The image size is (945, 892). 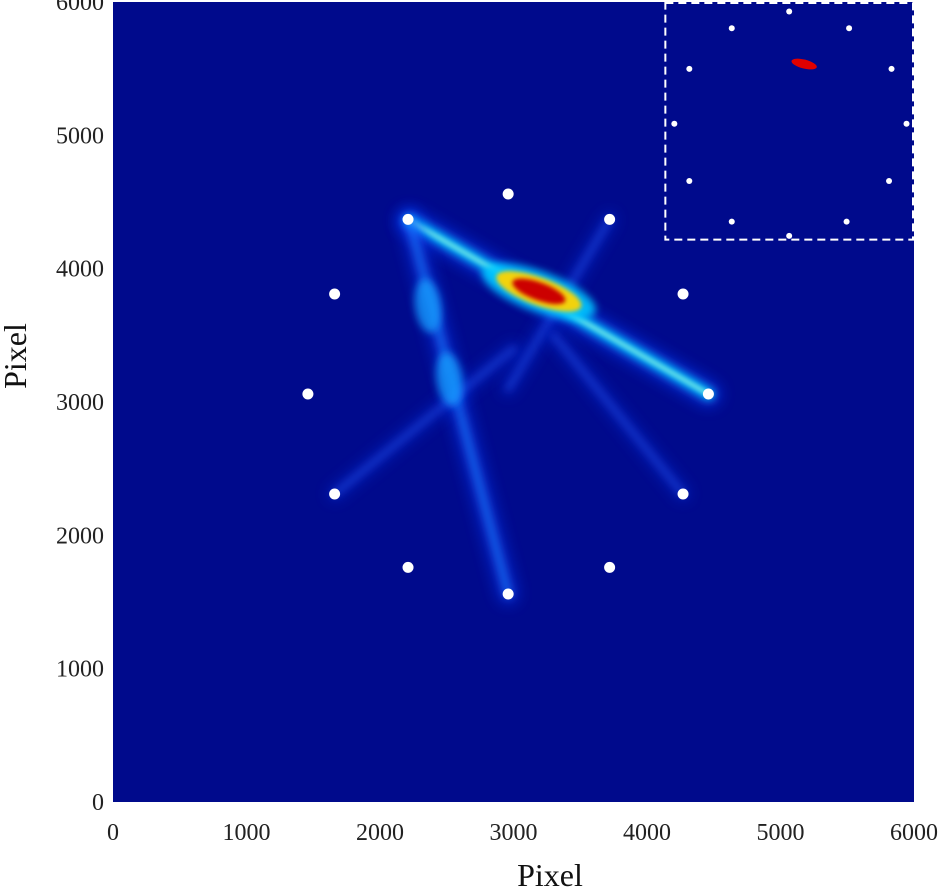 I want to click on y-tick-label-4000: 4000, so click(x=80, y=270).